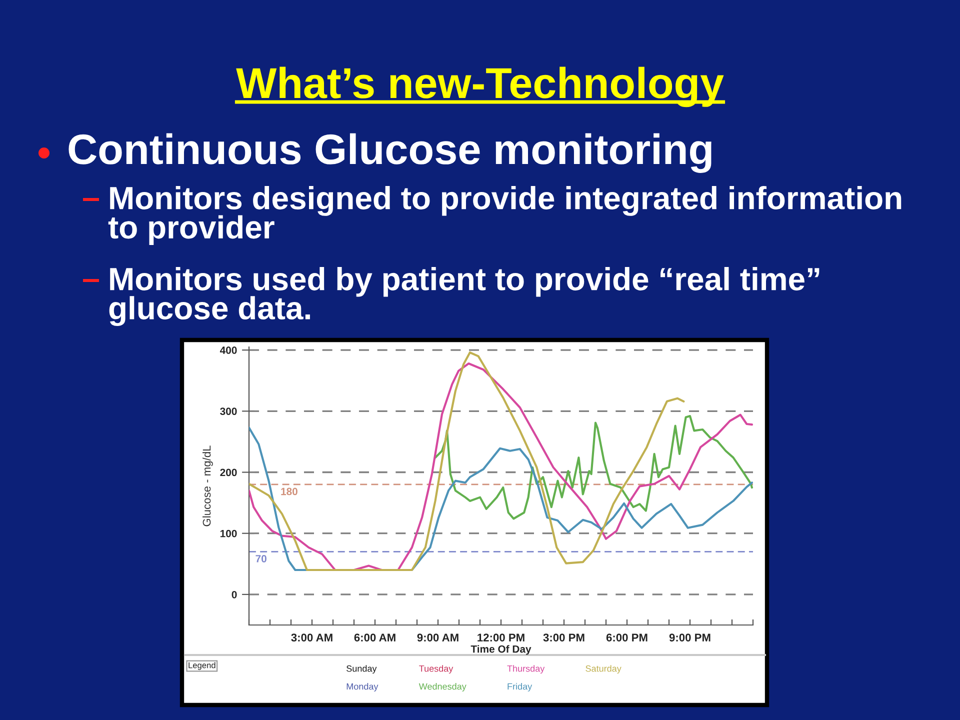  I want to click on chart-title: What’s new-Technology, so click(480, 87).